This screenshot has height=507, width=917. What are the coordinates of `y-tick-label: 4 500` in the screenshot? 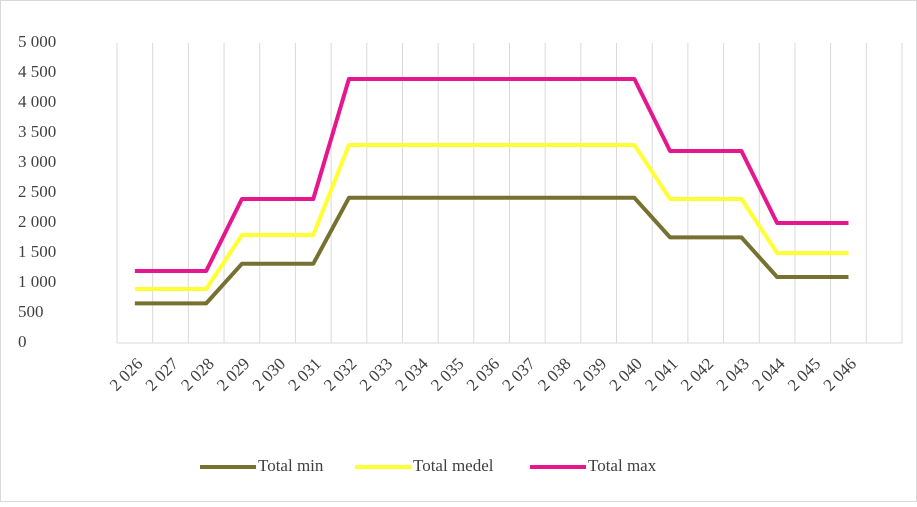 It's located at (37, 71).